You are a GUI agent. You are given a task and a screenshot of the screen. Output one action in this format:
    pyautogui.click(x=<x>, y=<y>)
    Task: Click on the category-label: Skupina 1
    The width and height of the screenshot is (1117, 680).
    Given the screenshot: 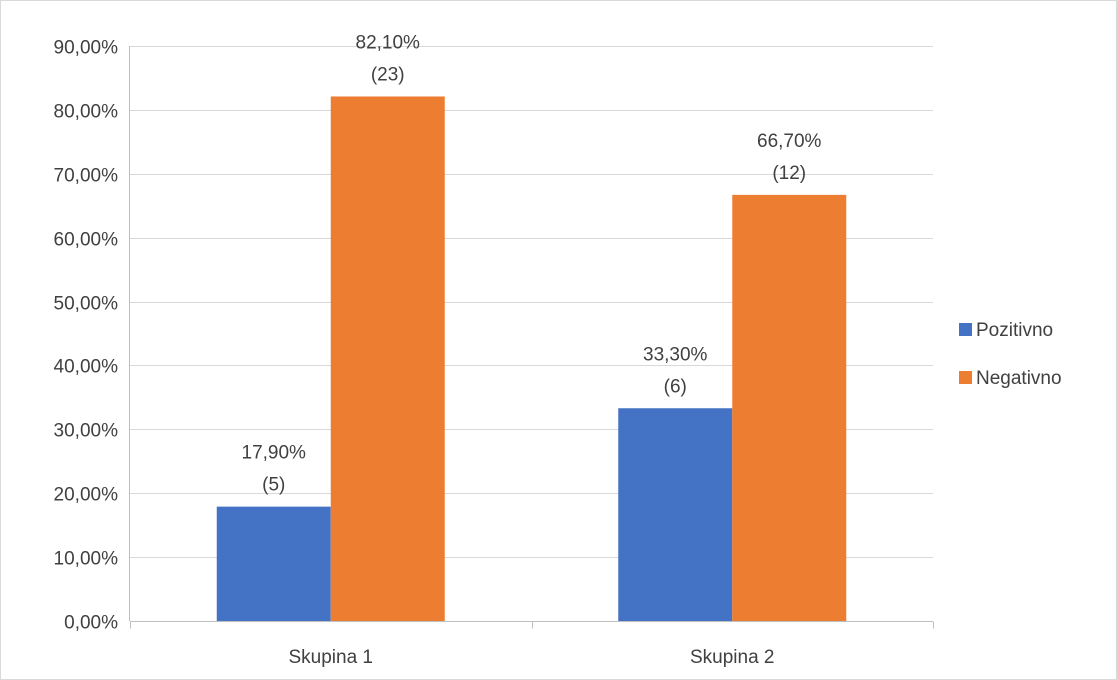 What is the action you would take?
    pyautogui.click(x=330, y=657)
    